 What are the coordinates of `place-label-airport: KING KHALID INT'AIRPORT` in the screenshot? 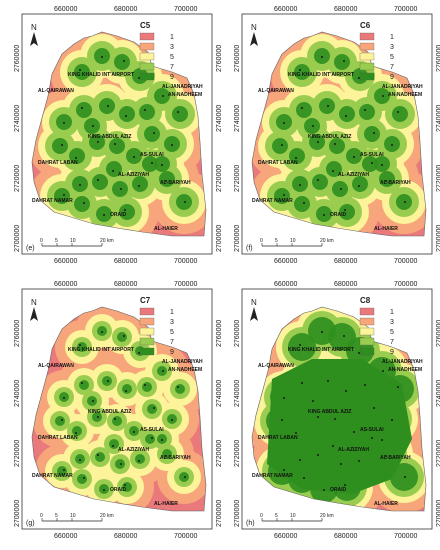 It's located at (101, 75).